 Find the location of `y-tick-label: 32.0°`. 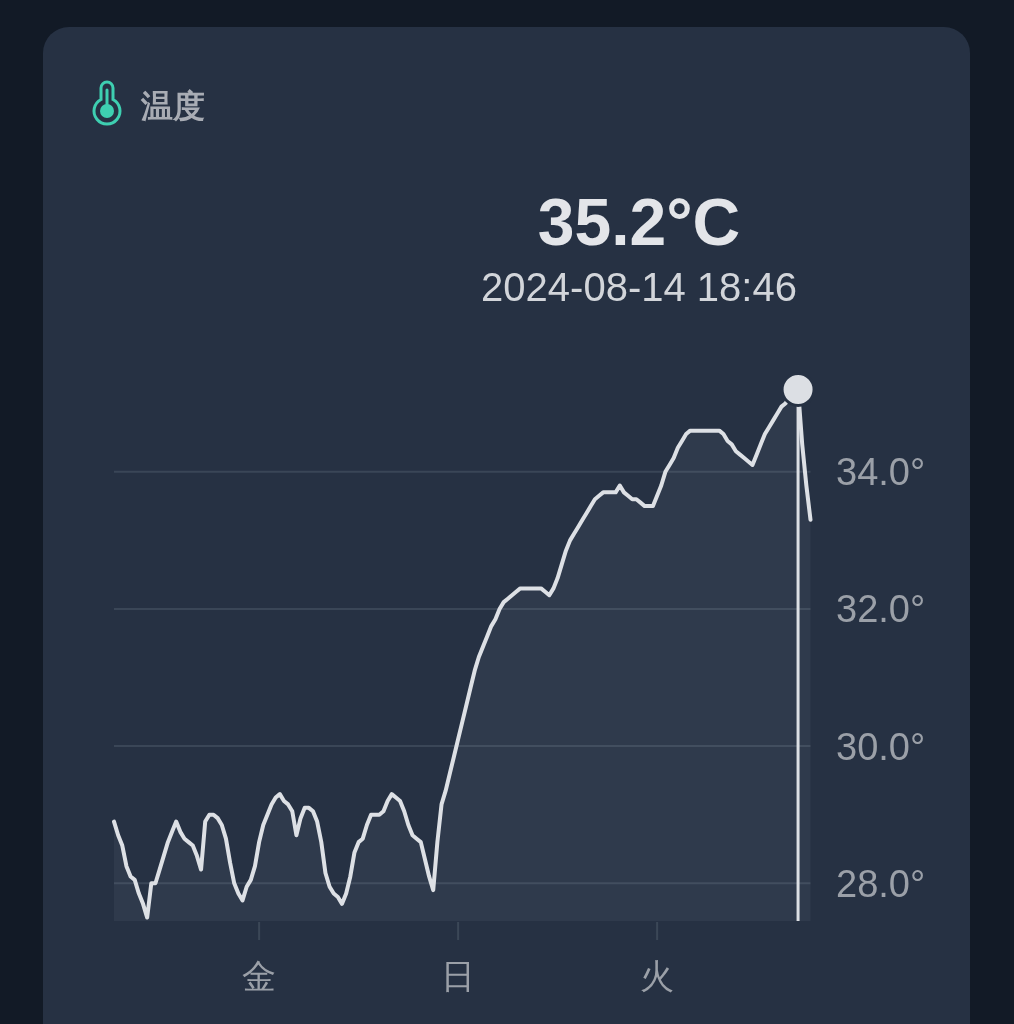

y-tick-label: 32.0° is located at coordinates (881, 609).